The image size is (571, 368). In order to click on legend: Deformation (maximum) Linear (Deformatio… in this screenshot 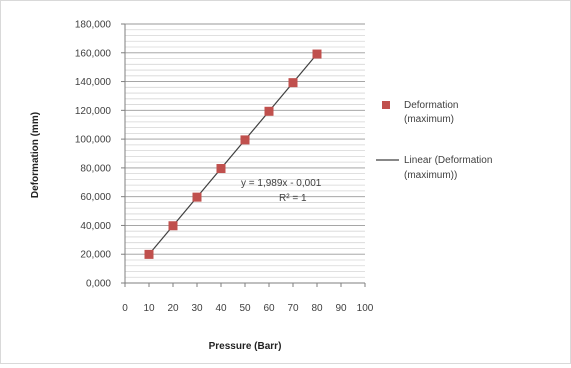, I will do `click(434, 140)`.